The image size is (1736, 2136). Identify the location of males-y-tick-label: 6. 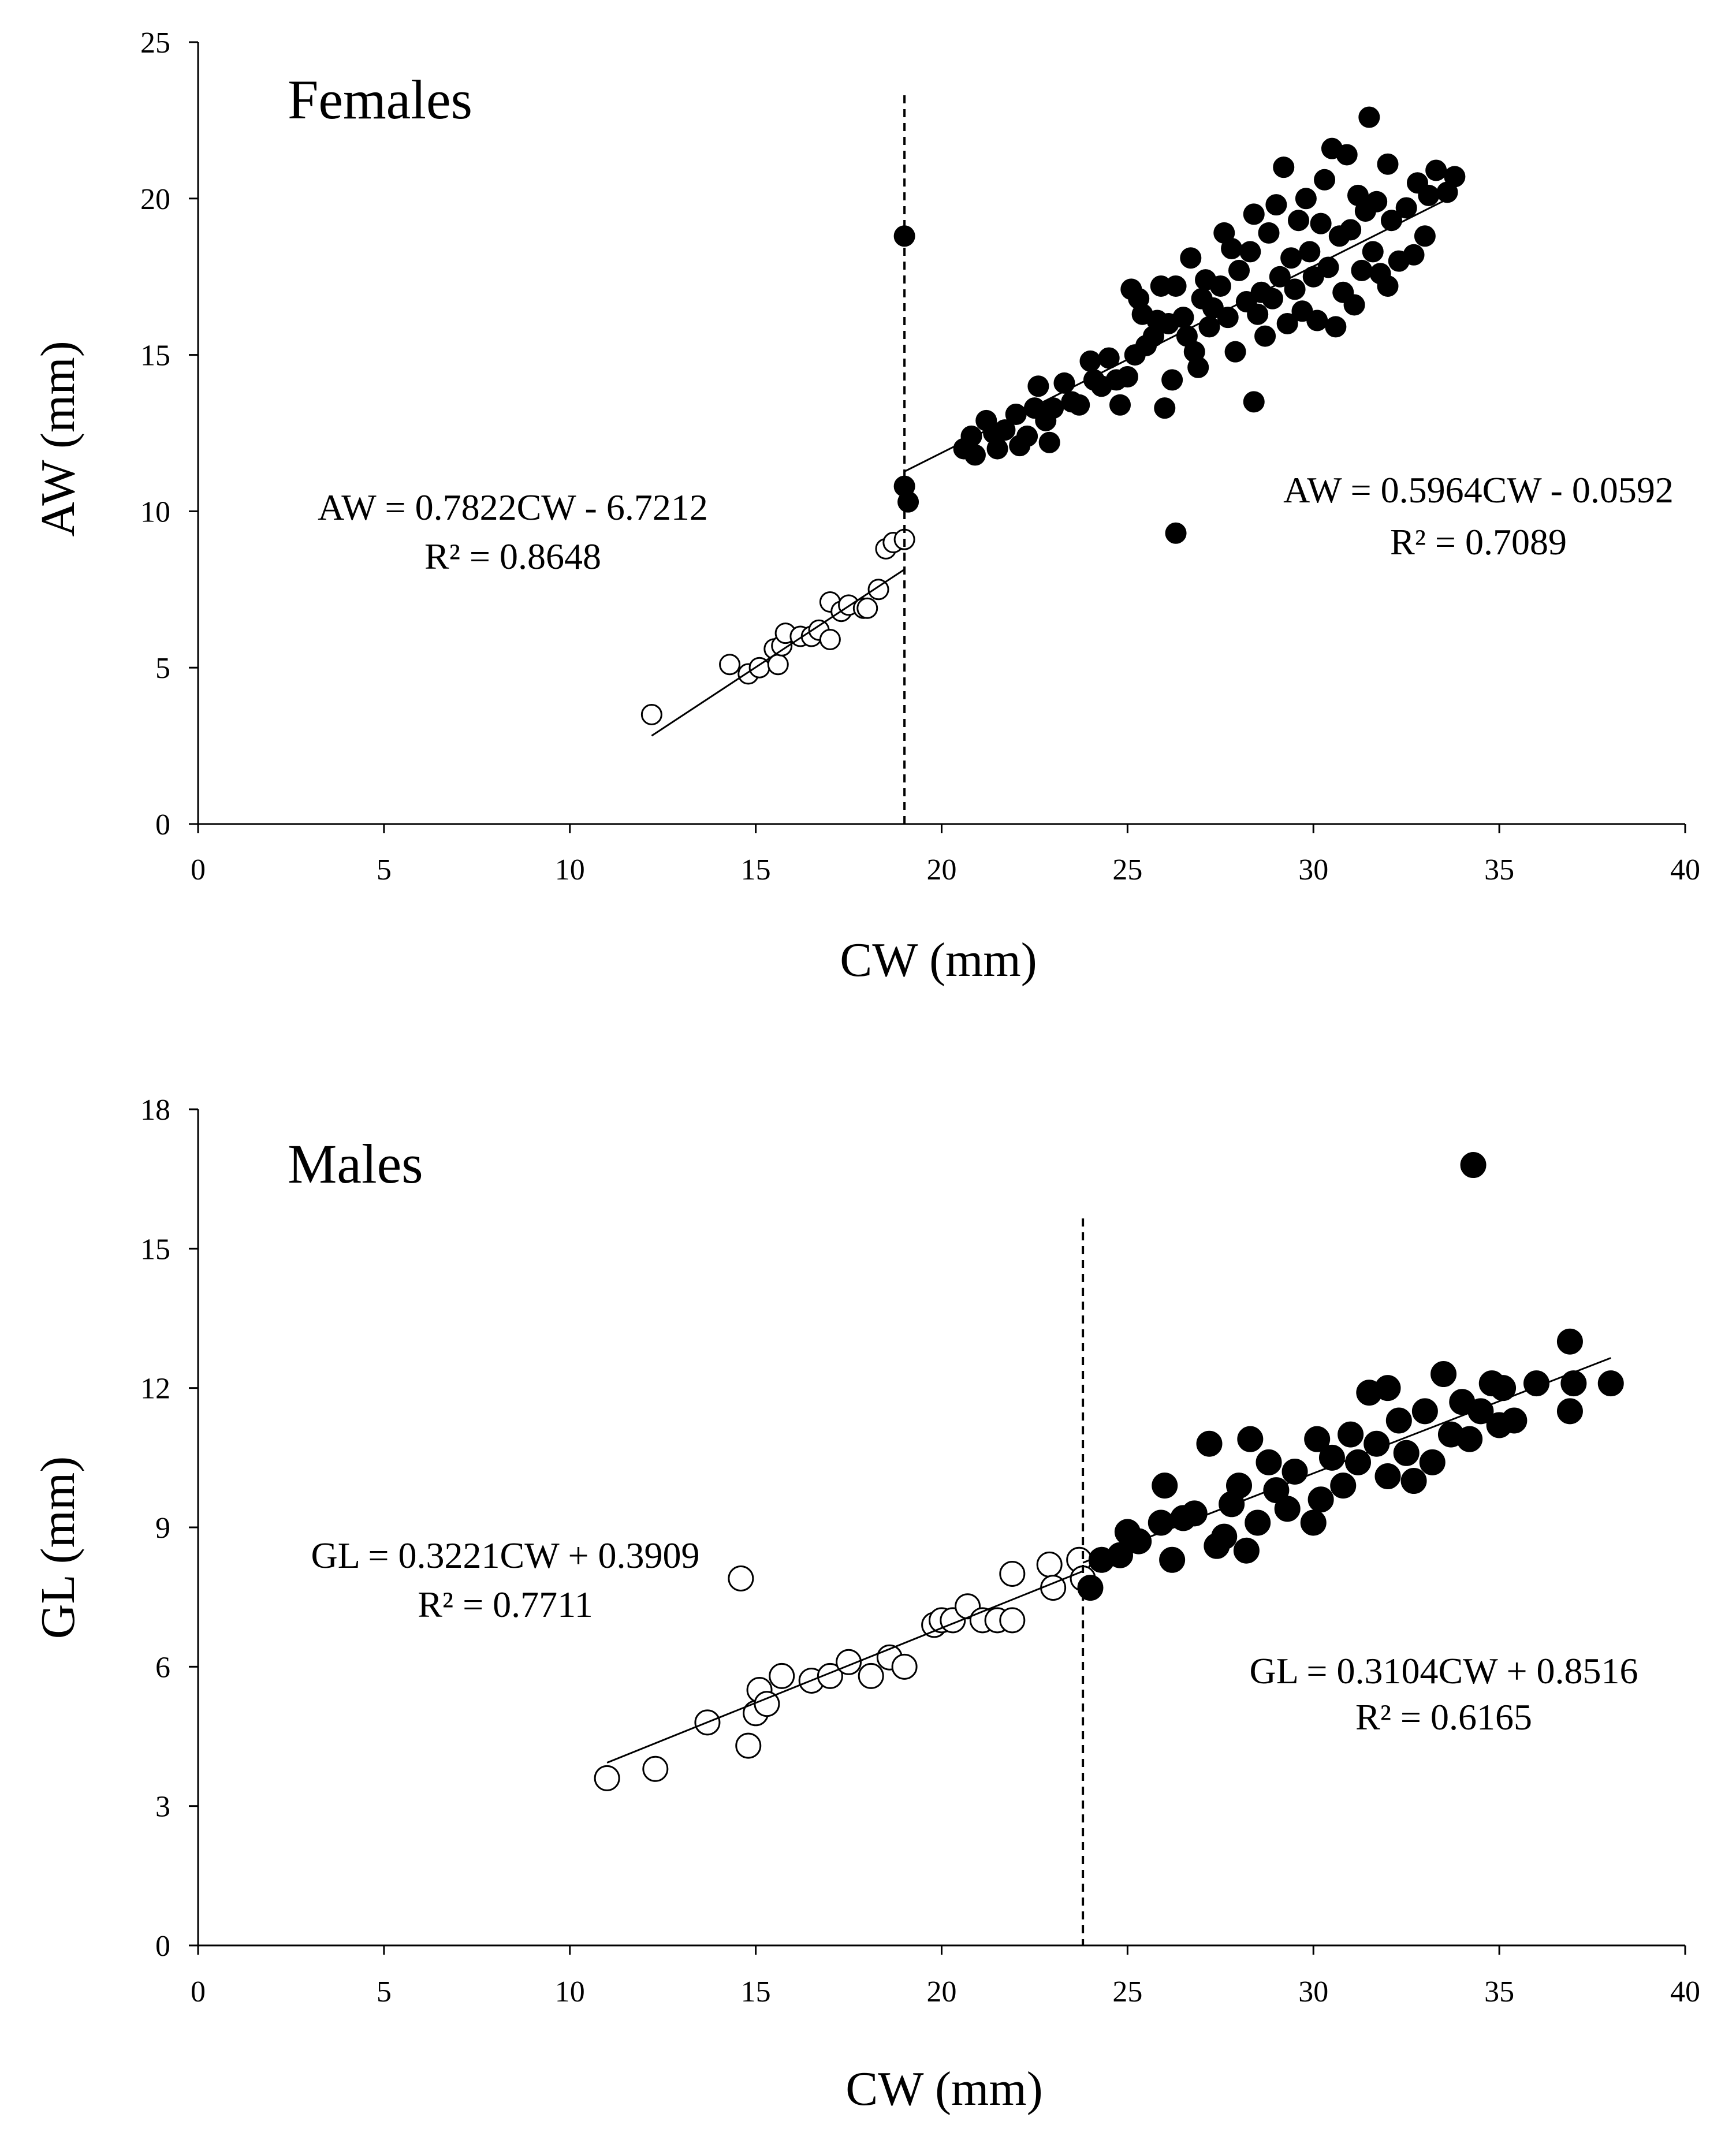
(163, 1667).